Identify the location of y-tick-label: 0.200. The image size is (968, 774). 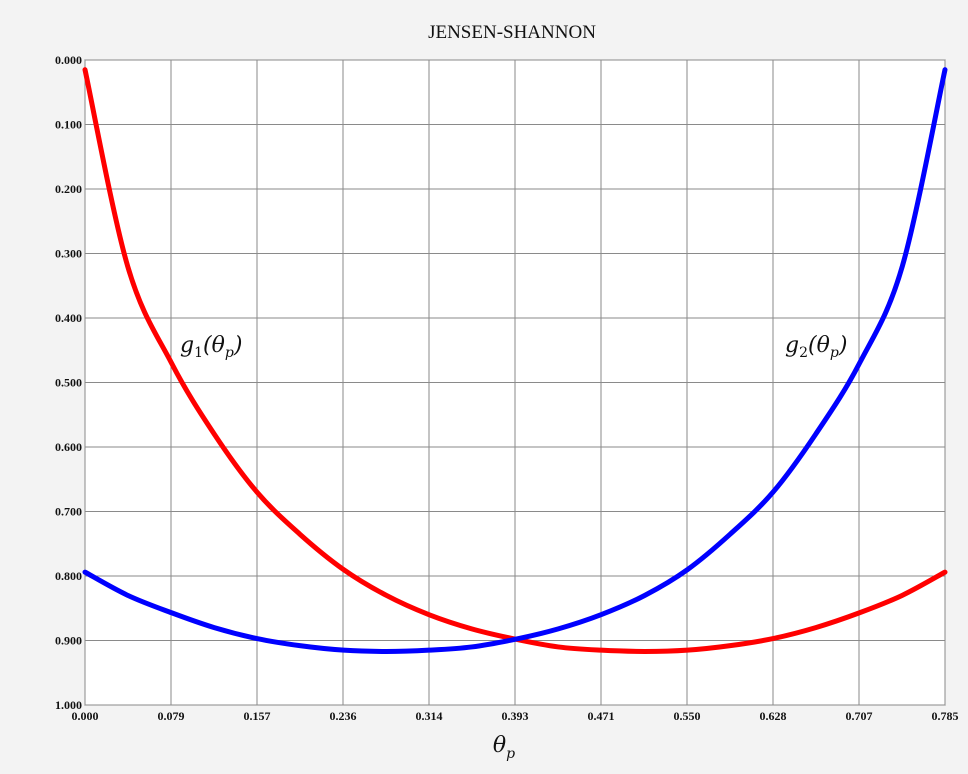
(68, 189).